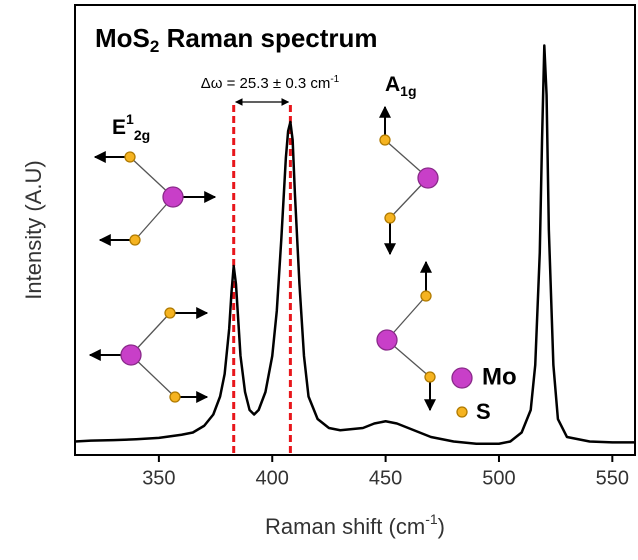 This screenshot has width=638, height=560. I want to click on chart-title-part: MoS, so click(122, 38).